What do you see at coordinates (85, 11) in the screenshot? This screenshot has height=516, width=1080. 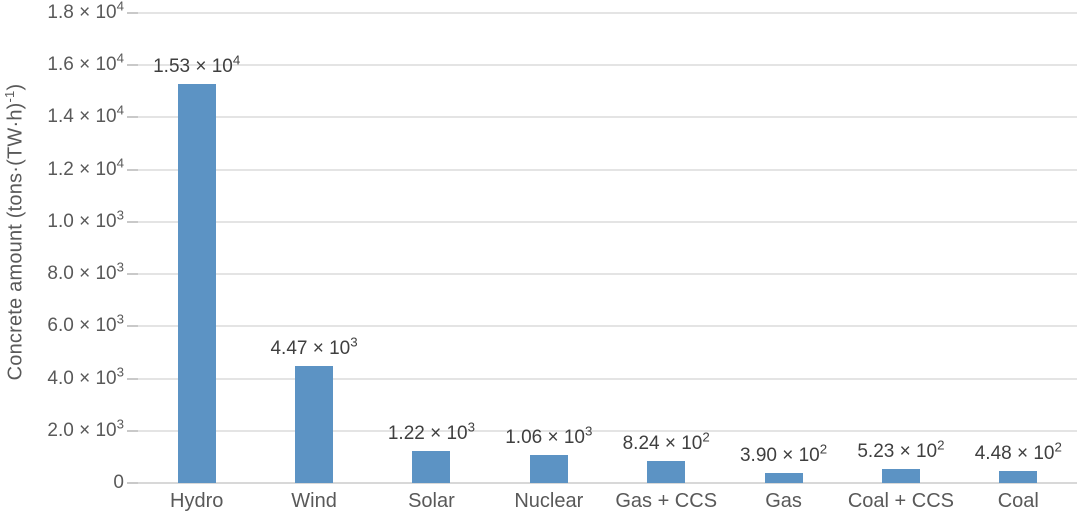 I see `y-tick-label: 1.8 × 10⁴` at bounding box center [85, 11].